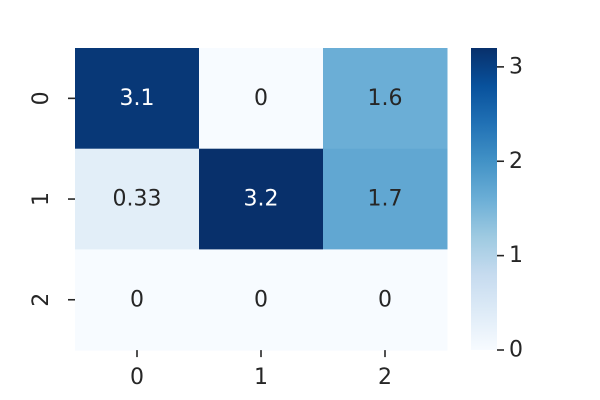  I want to click on cell-value-label-0-2: 1.6, so click(385, 98).